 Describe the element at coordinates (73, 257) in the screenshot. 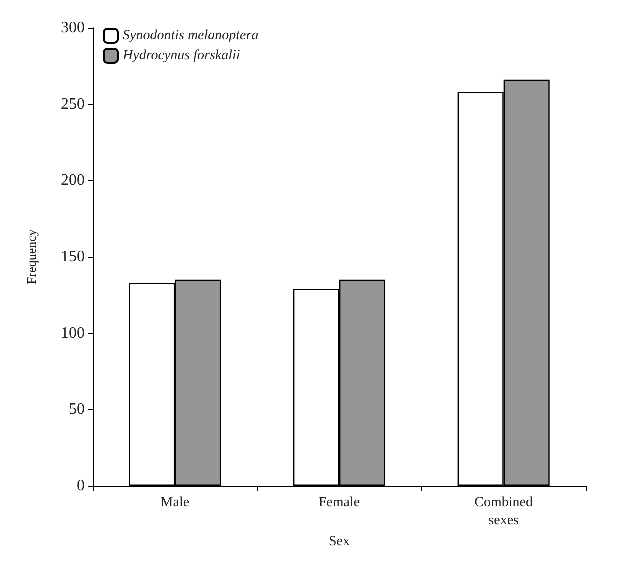

I see `y-tick-label: 150` at that location.